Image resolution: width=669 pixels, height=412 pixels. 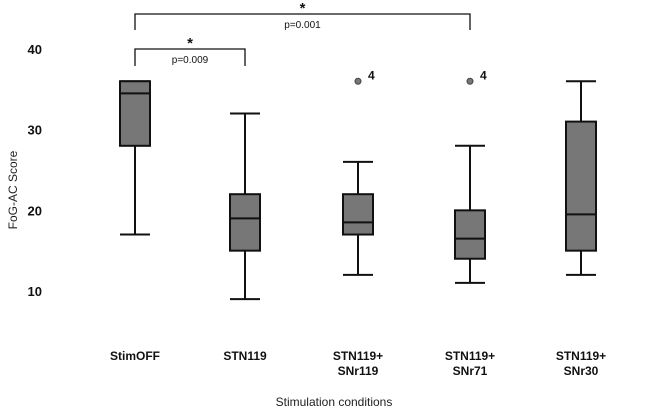 What do you see at coordinates (470, 371) in the screenshot?
I see `category-label: SNr71` at bounding box center [470, 371].